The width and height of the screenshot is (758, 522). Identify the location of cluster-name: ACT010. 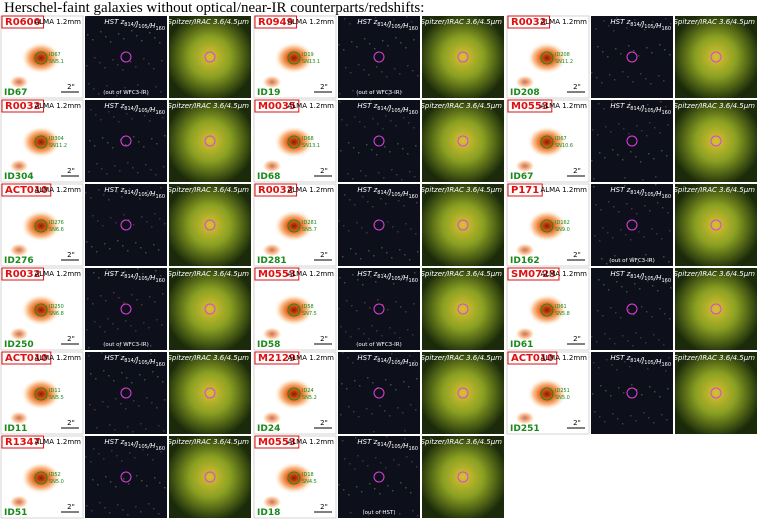
(532, 358).